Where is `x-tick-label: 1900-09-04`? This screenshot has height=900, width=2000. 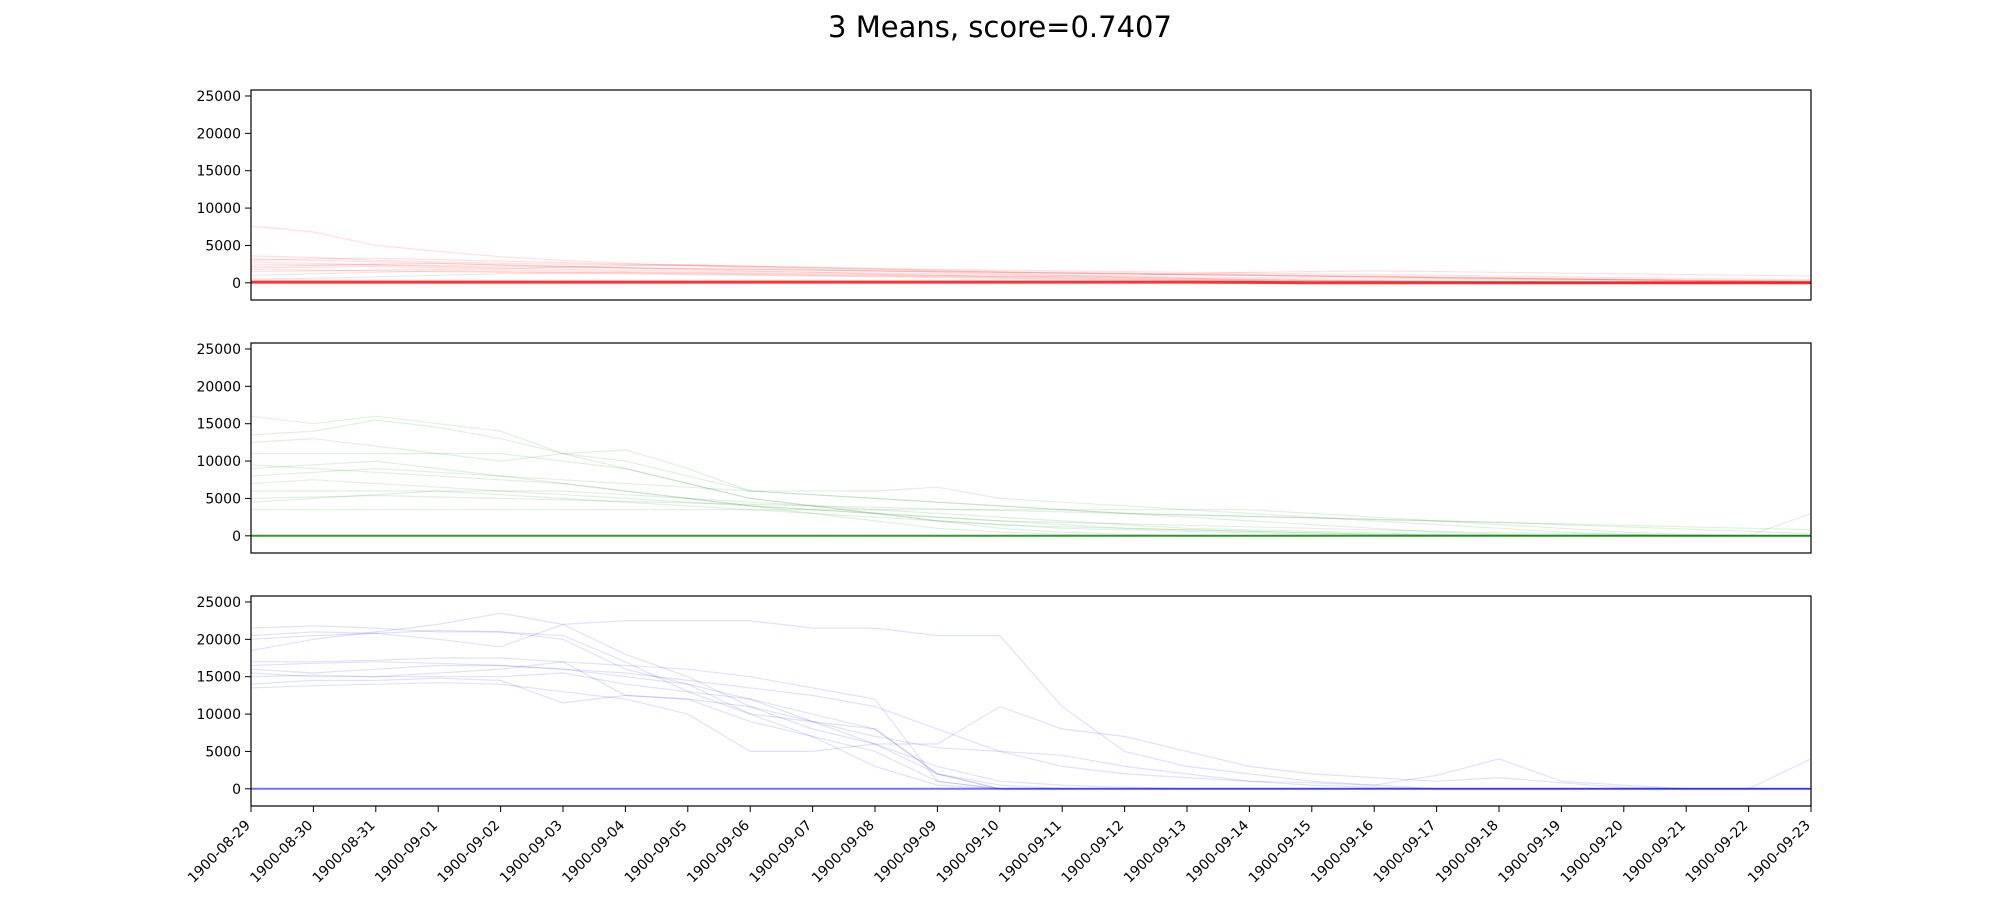 x-tick-label: 1900-09-04 is located at coordinates (593, 851).